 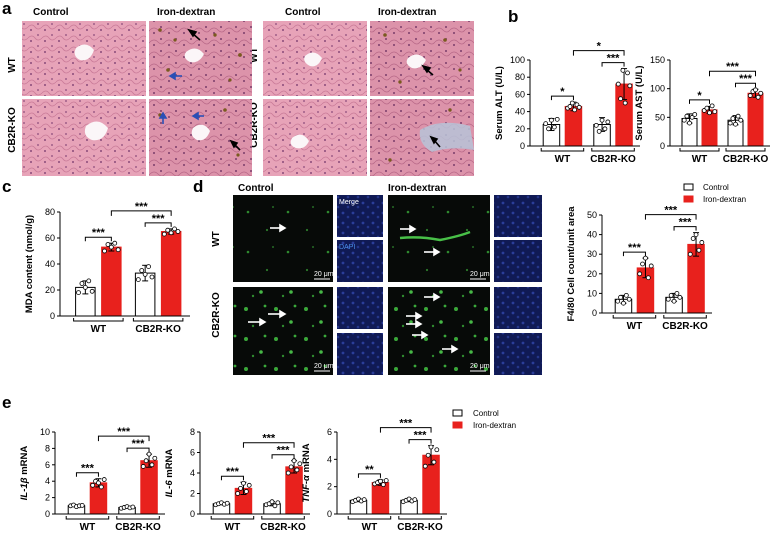 What do you see at coordinates (6, 402) in the screenshot?
I see `panel-letter-e: e` at bounding box center [6, 402].